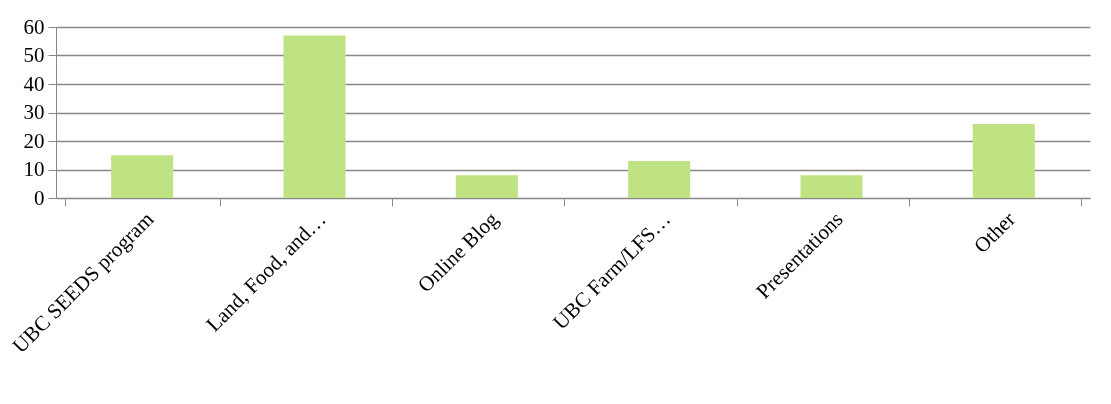 The image size is (1111, 404). I want to click on y-tick-label: 40, so click(34, 83).